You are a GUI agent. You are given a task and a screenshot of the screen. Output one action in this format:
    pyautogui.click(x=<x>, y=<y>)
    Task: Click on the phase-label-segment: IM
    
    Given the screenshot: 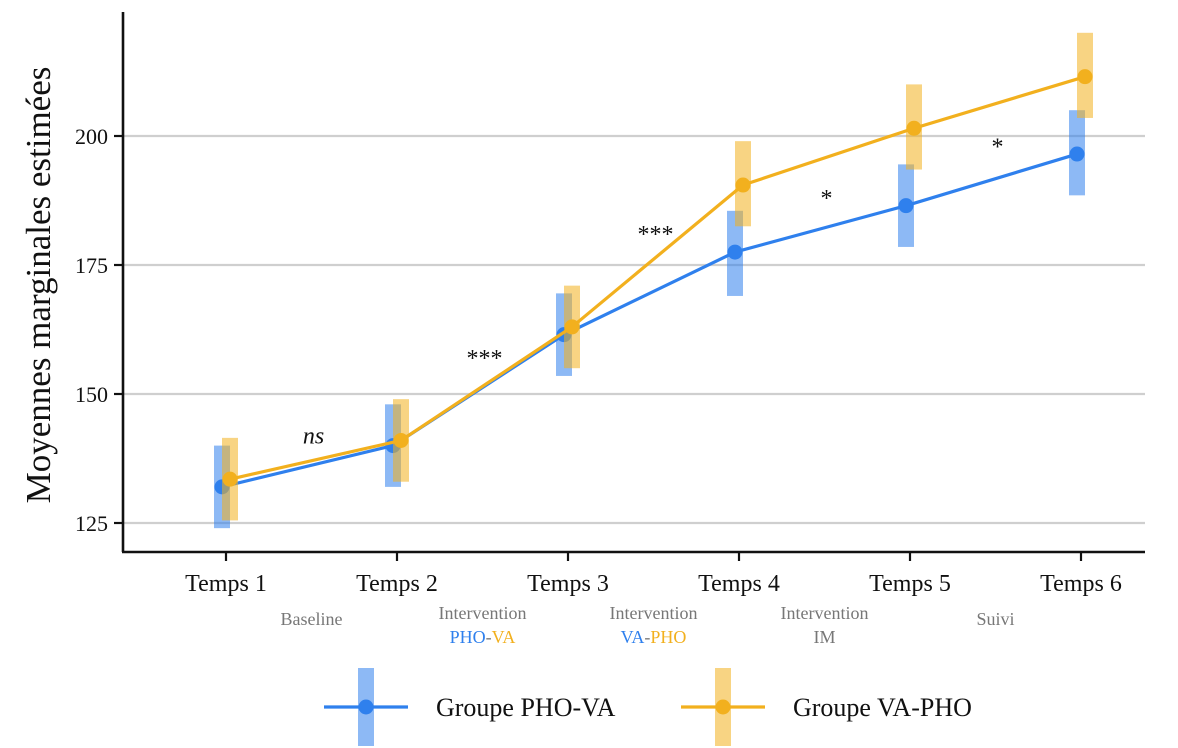 What is the action you would take?
    pyautogui.click(x=825, y=637)
    